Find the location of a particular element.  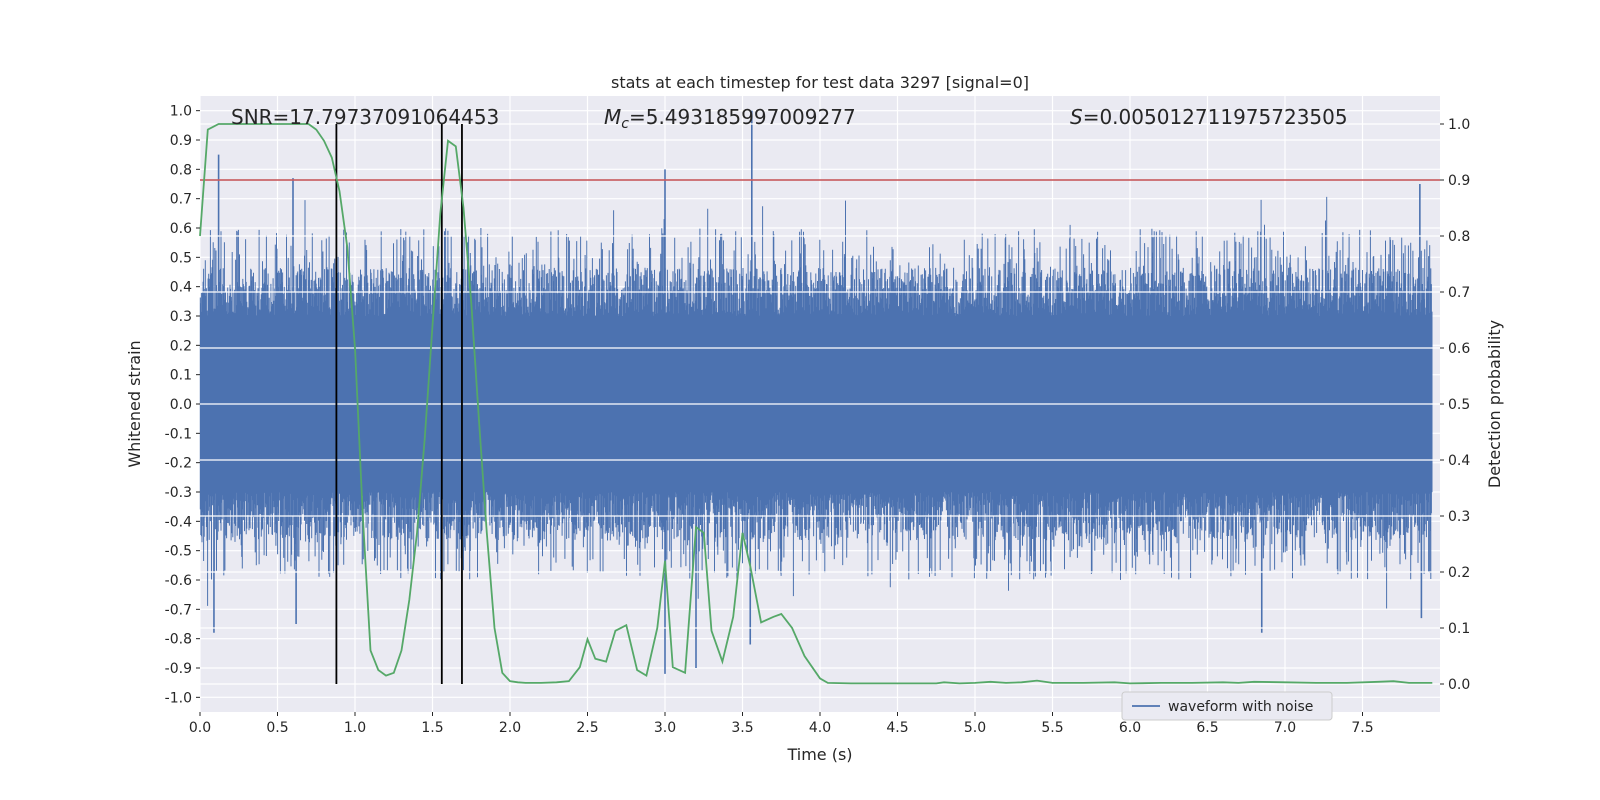

y-left-tick-label: -0.2 is located at coordinates (178, 464).